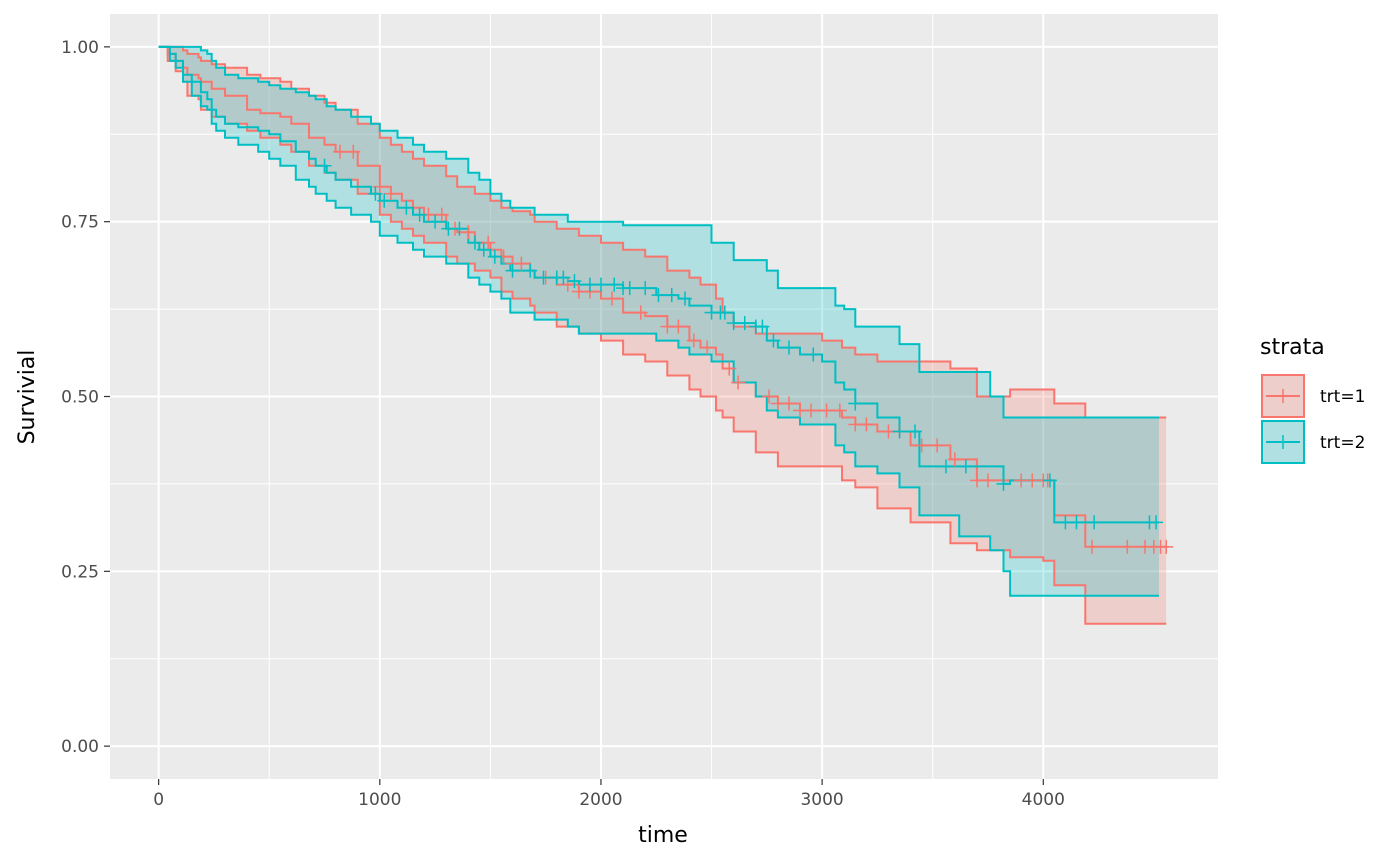 This screenshot has height=866, width=1400. I want to click on x-tick-label: 1000, so click(379, 800).